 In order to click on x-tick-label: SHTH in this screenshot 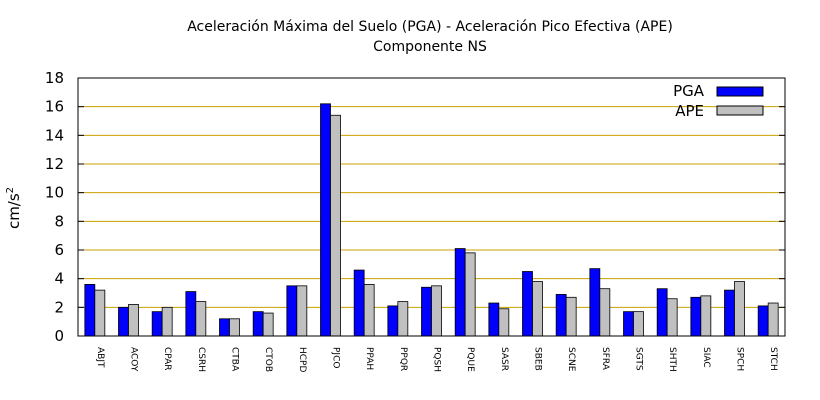, I will do `click(672, 359)`.